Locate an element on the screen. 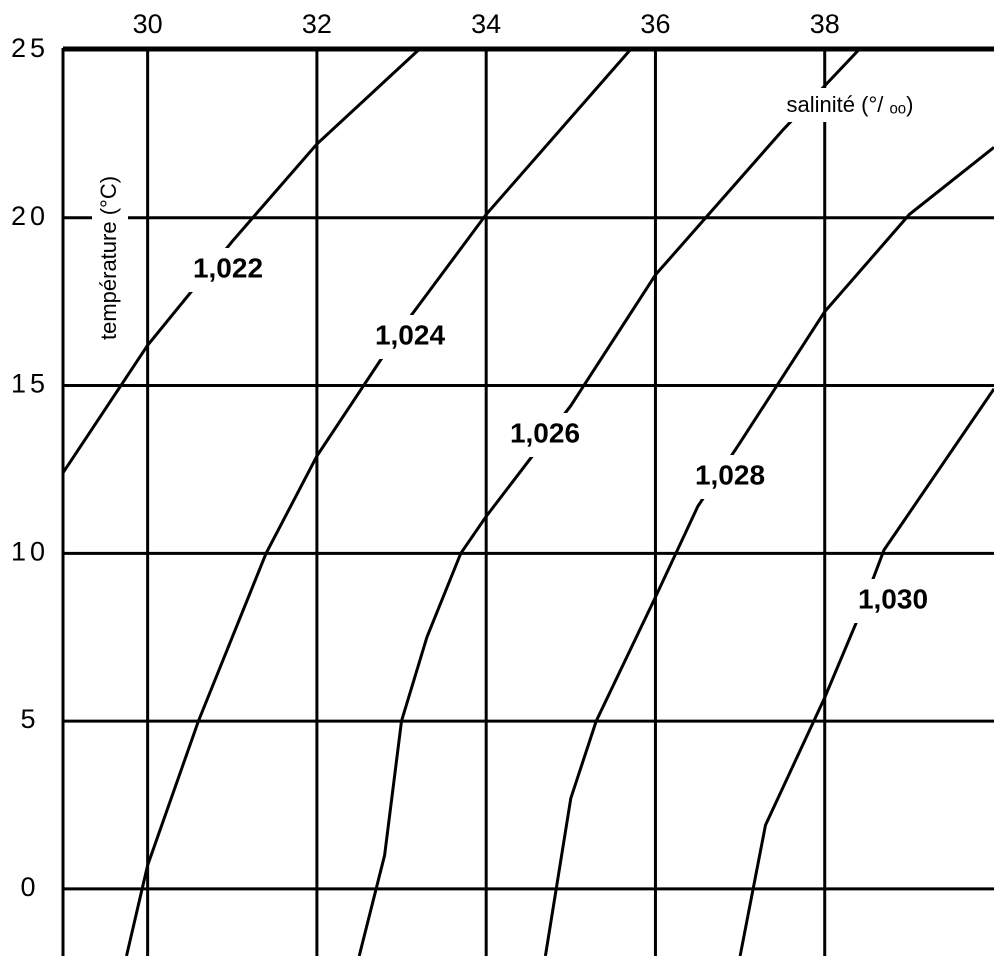 The height and width of the screenshot is (961, 994). y-tick-label: 25 is located at coordinates (30, 48).